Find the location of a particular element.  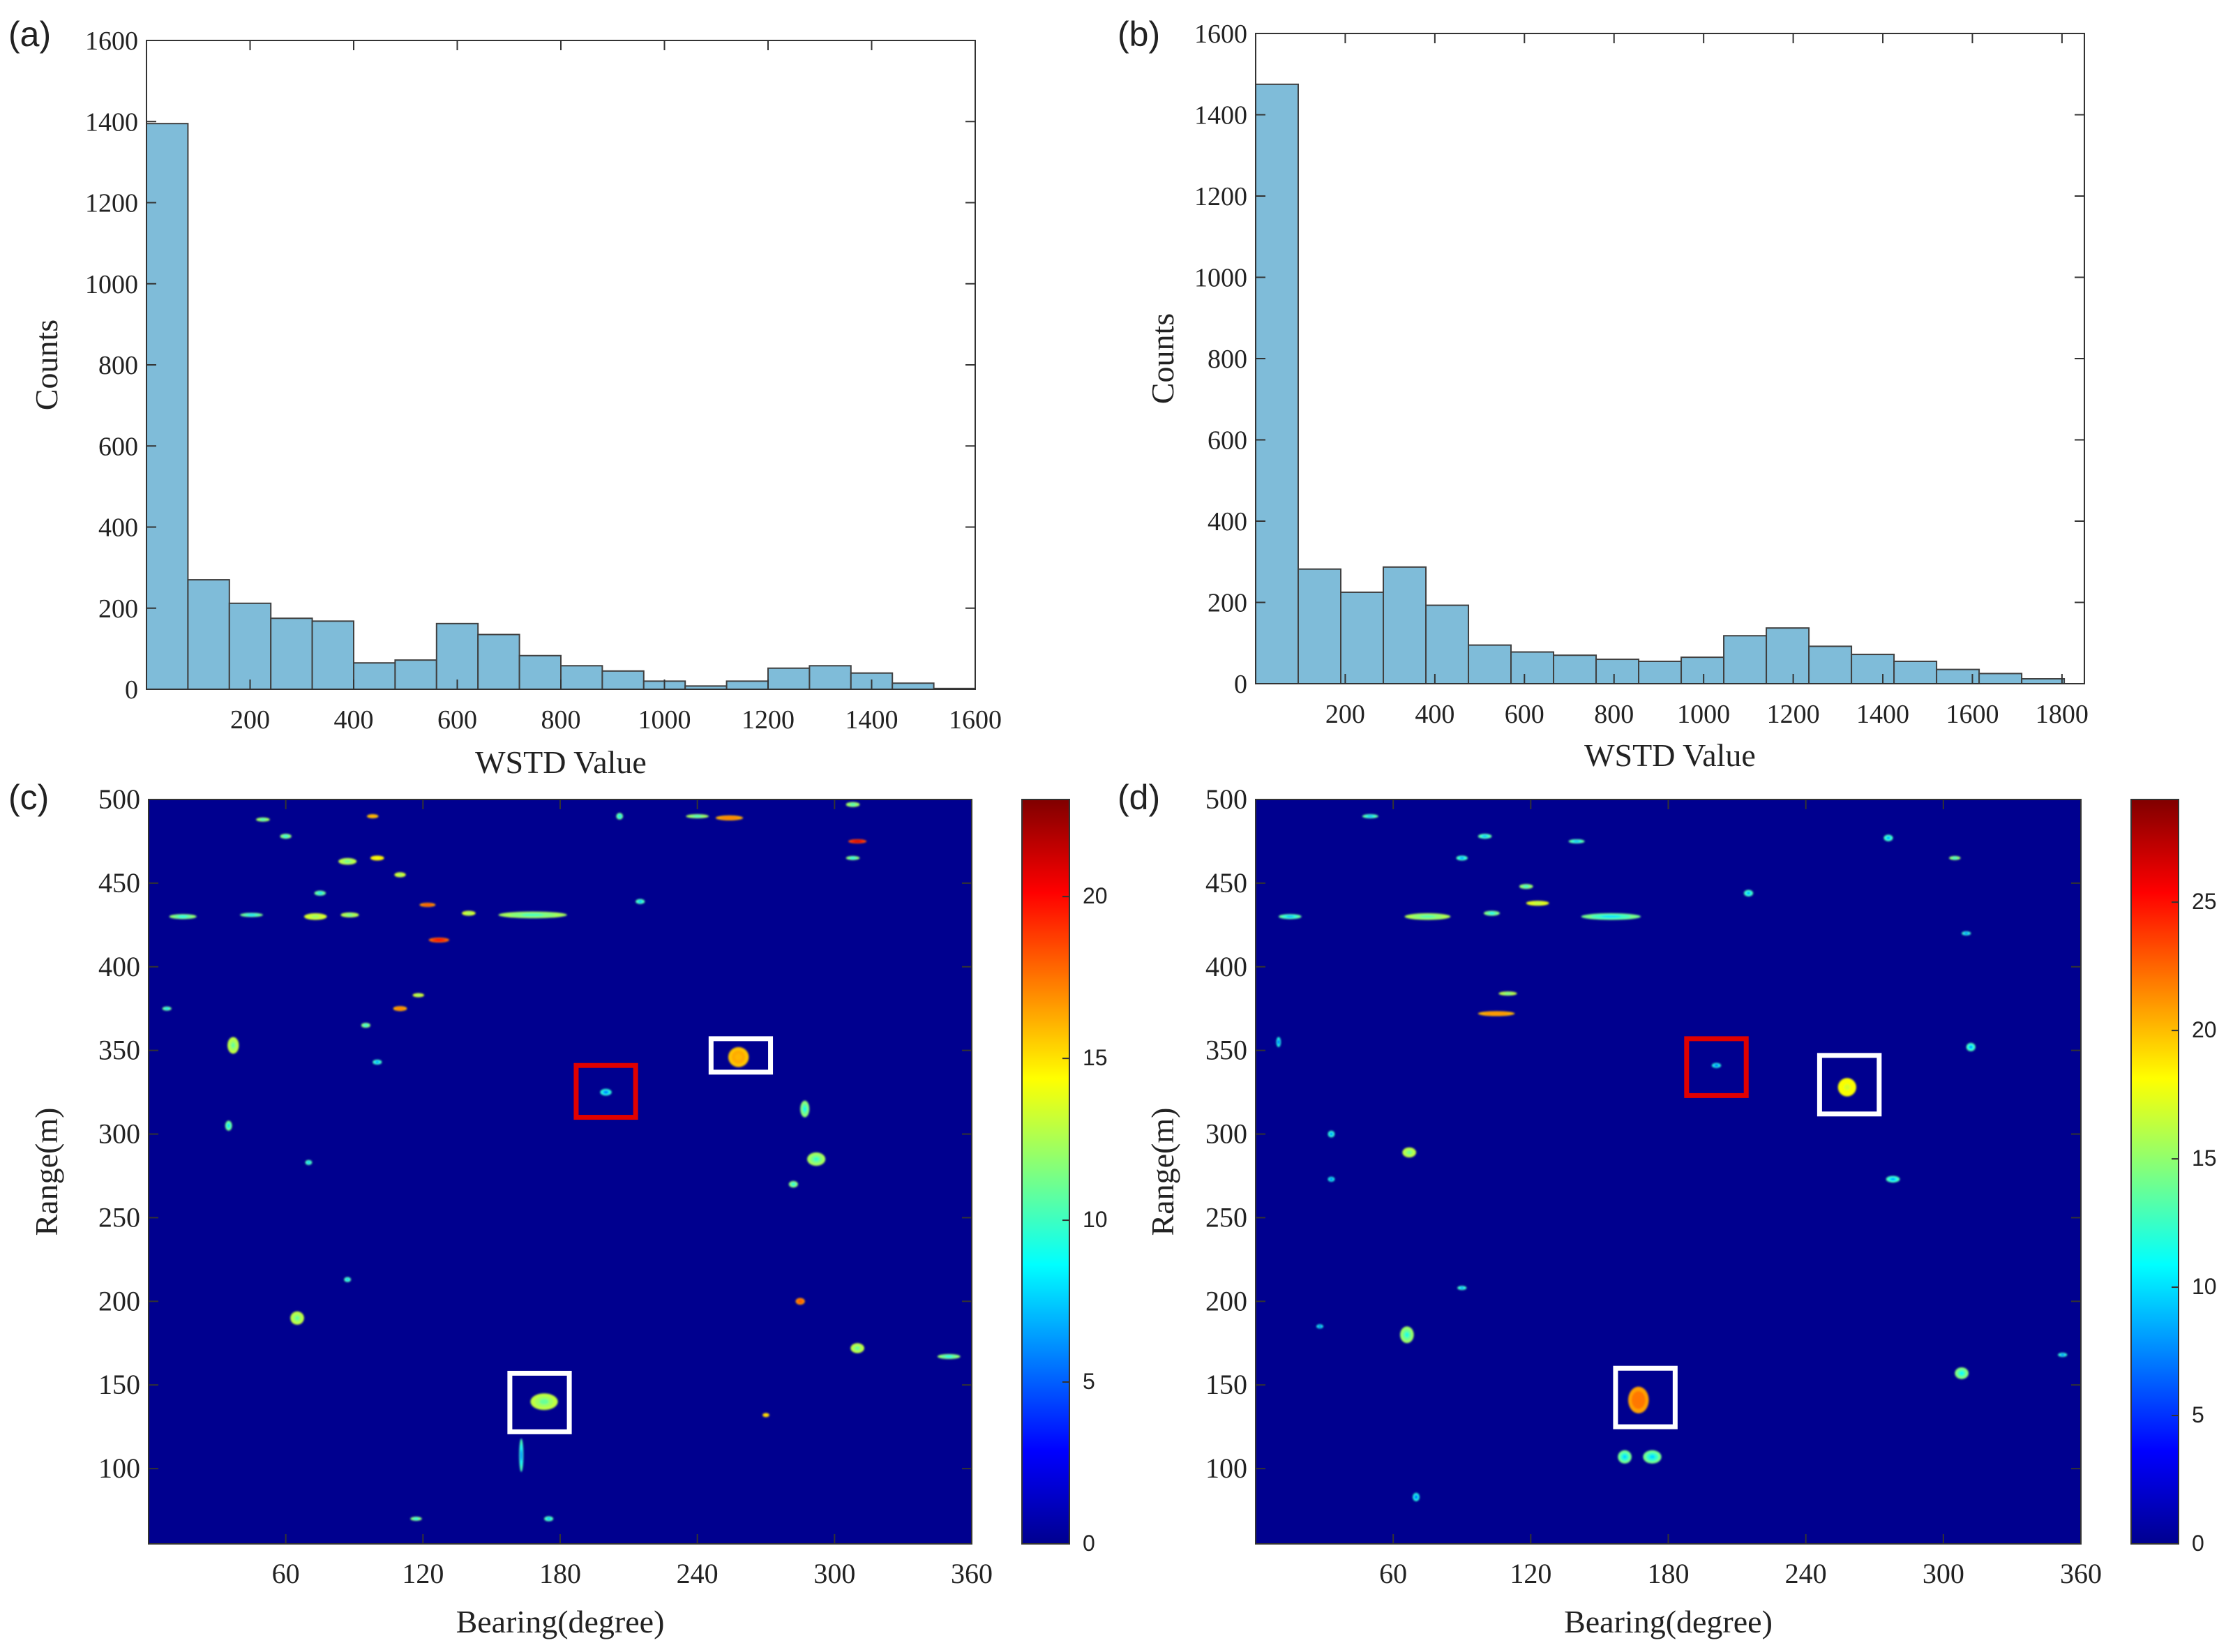

x-tick-label: 1600 is located at coordinates (975, 720).